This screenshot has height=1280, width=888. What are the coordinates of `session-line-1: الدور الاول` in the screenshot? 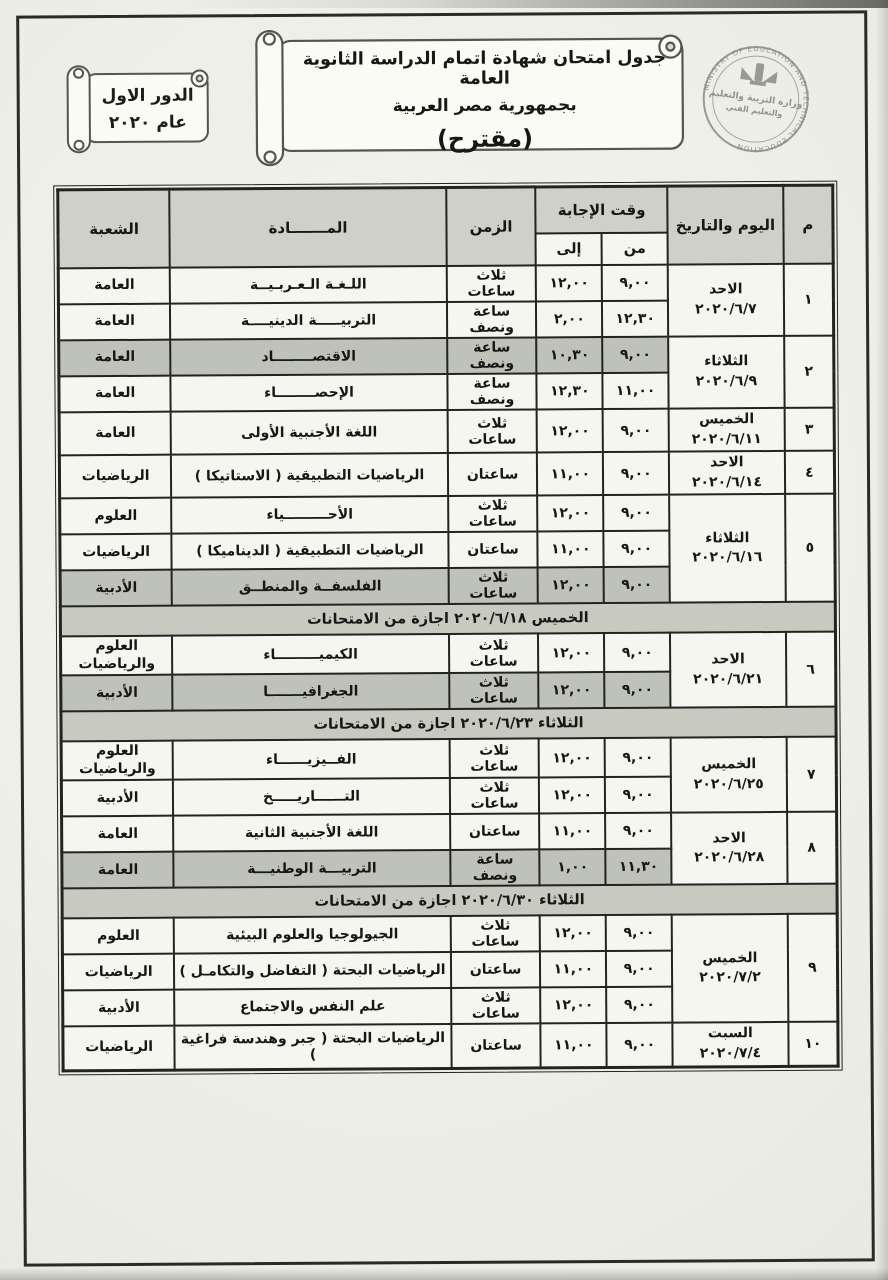 It's located at (147, 96).